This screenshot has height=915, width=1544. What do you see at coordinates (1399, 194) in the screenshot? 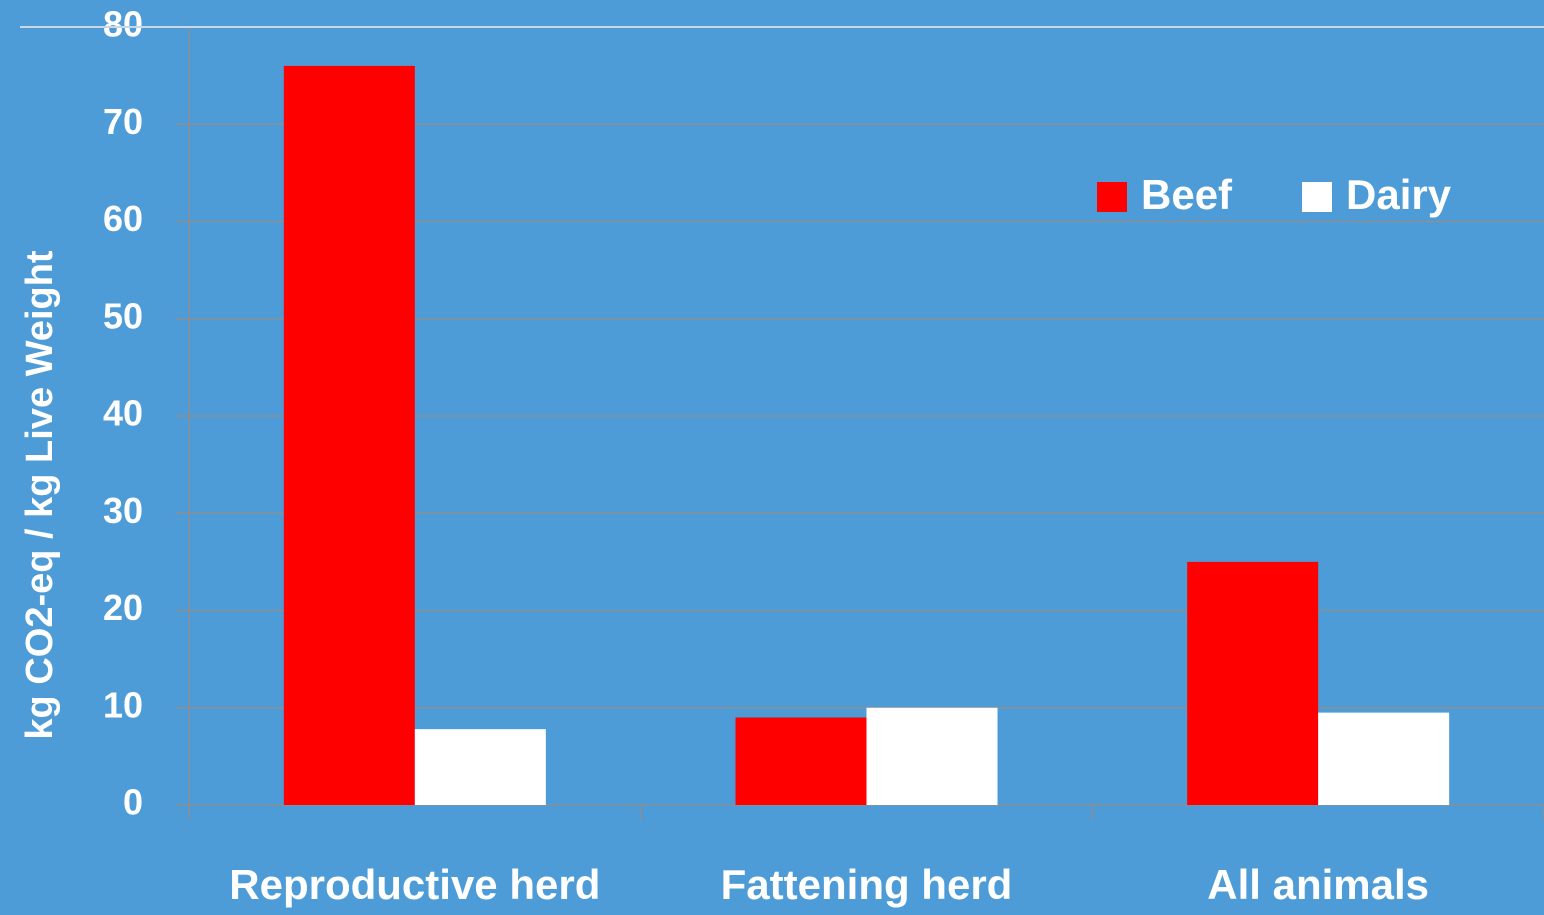
I see `legend-label: Dairy` at bounding box center [1399, 194].